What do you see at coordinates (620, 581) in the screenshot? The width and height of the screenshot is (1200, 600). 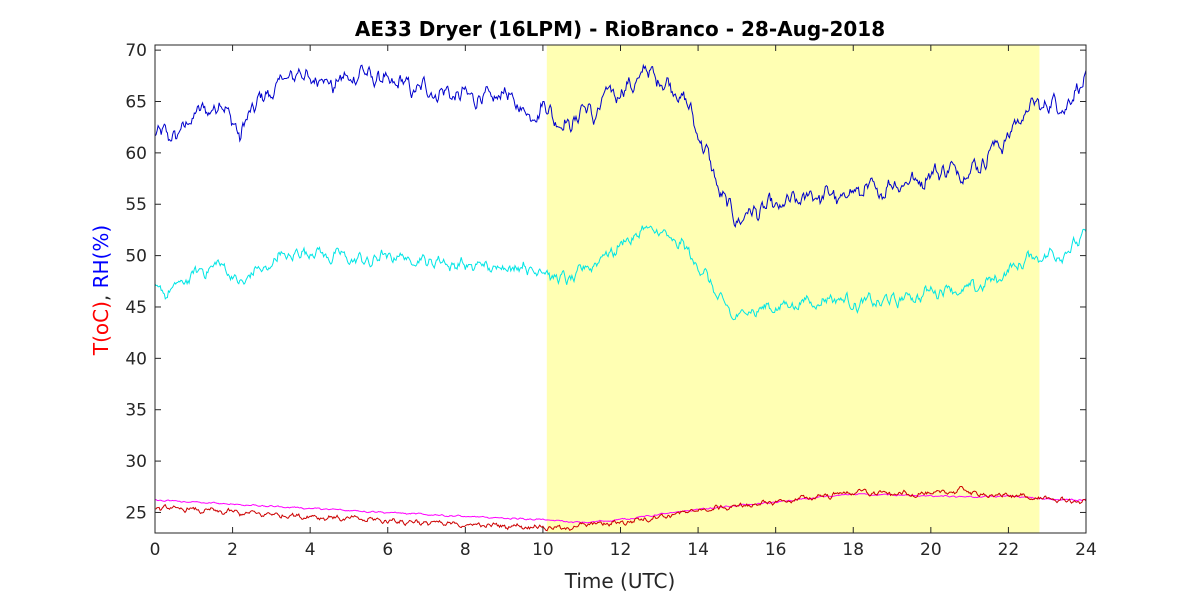 I see `x-axis-label: Time (UTC)` at bounding box center [620, 581].